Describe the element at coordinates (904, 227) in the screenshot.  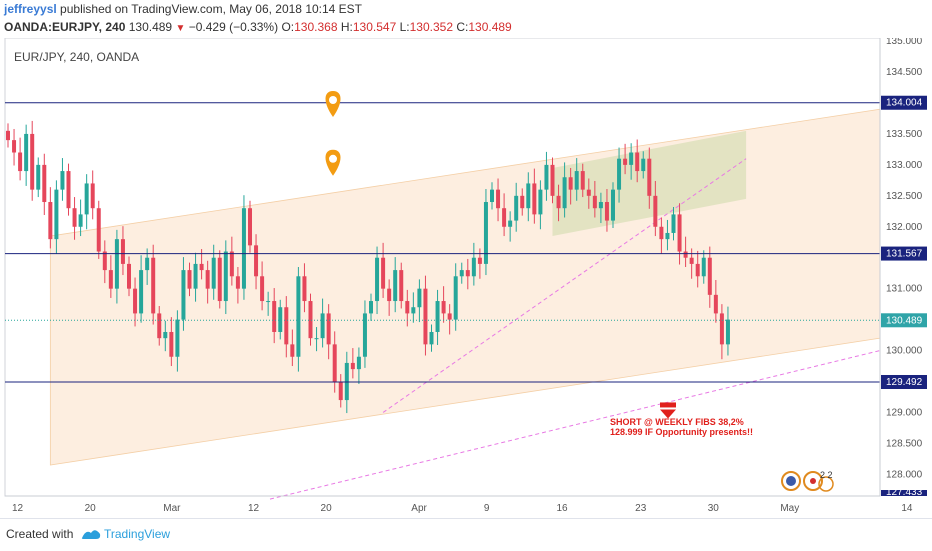
I see `price-tick-label: 132.000` at that location.